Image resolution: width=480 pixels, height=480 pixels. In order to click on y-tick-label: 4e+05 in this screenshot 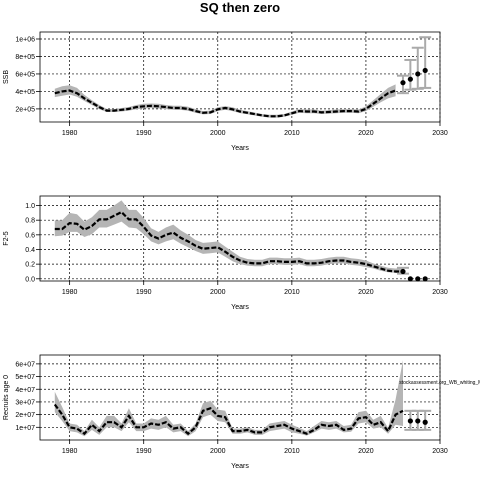, I will do `click(25, 92)`.